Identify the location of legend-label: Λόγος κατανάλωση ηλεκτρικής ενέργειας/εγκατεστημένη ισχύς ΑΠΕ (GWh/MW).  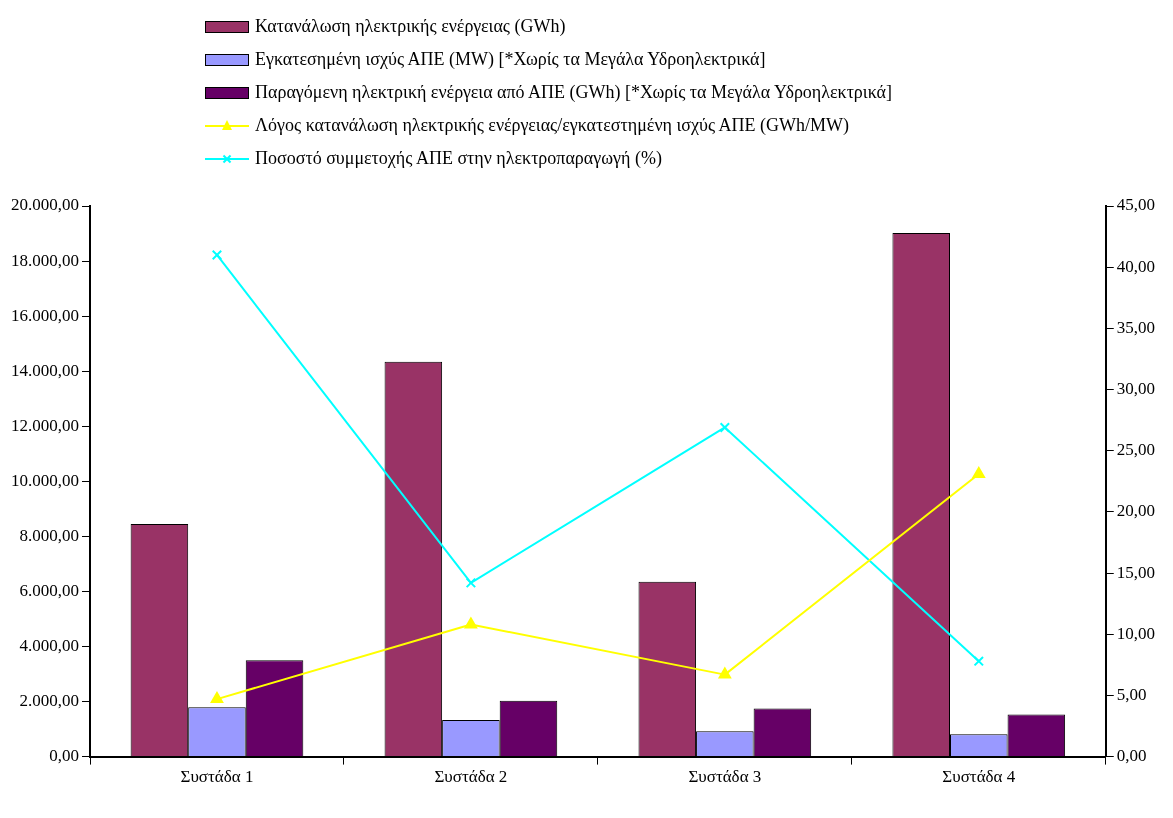
(552, 125).